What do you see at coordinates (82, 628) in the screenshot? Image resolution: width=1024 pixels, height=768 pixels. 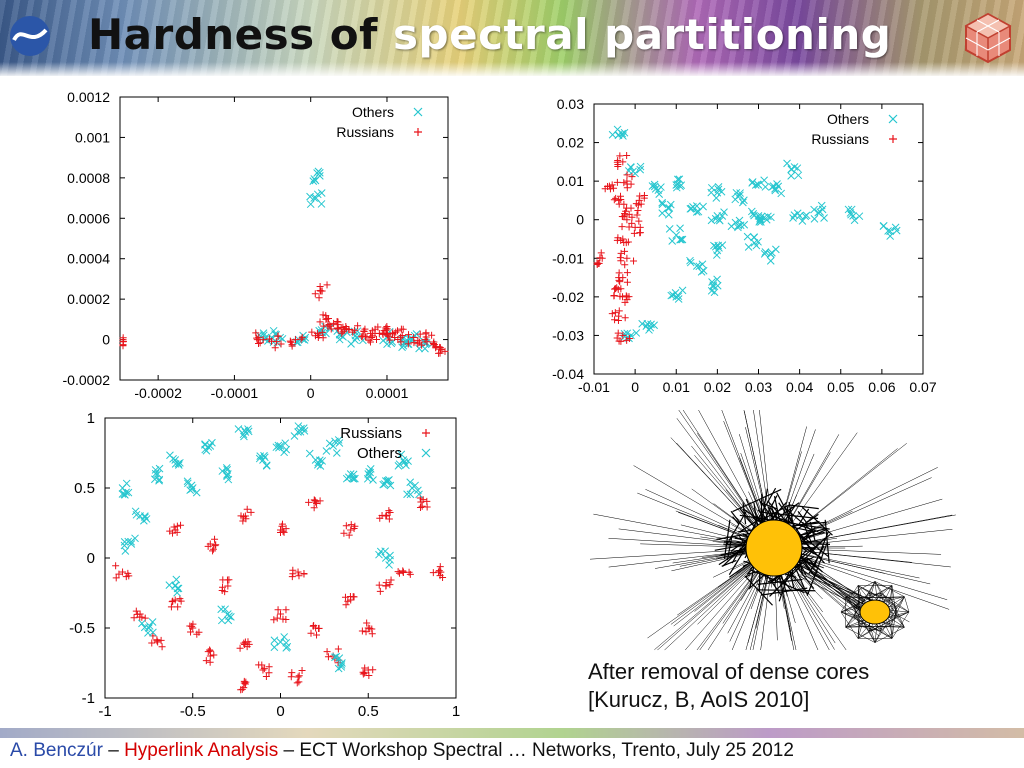 I see `y-tick-label: -0.5` at bounding box center [82, 628].